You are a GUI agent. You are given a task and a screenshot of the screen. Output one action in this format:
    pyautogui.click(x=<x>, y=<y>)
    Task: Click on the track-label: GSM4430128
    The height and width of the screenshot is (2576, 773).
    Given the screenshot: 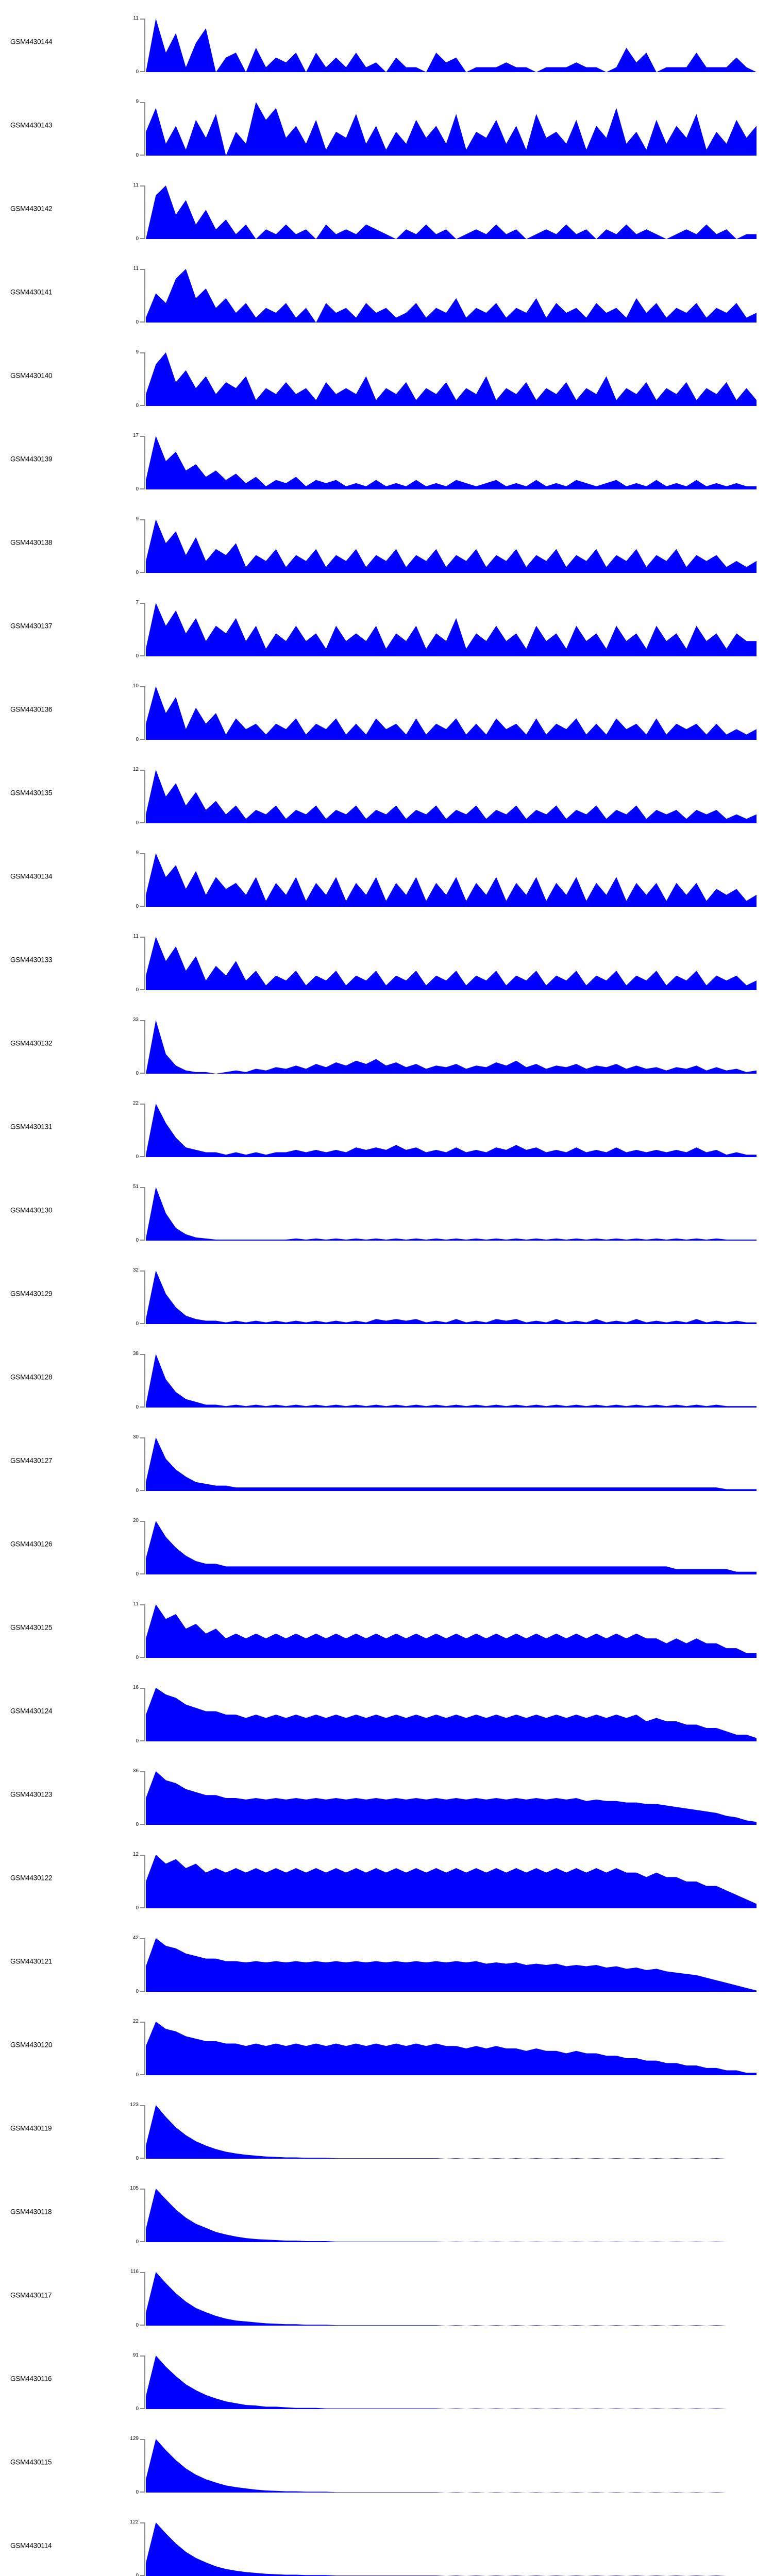 What is the action you would take?
    pyautogui.click(x=31, y=1377)
    